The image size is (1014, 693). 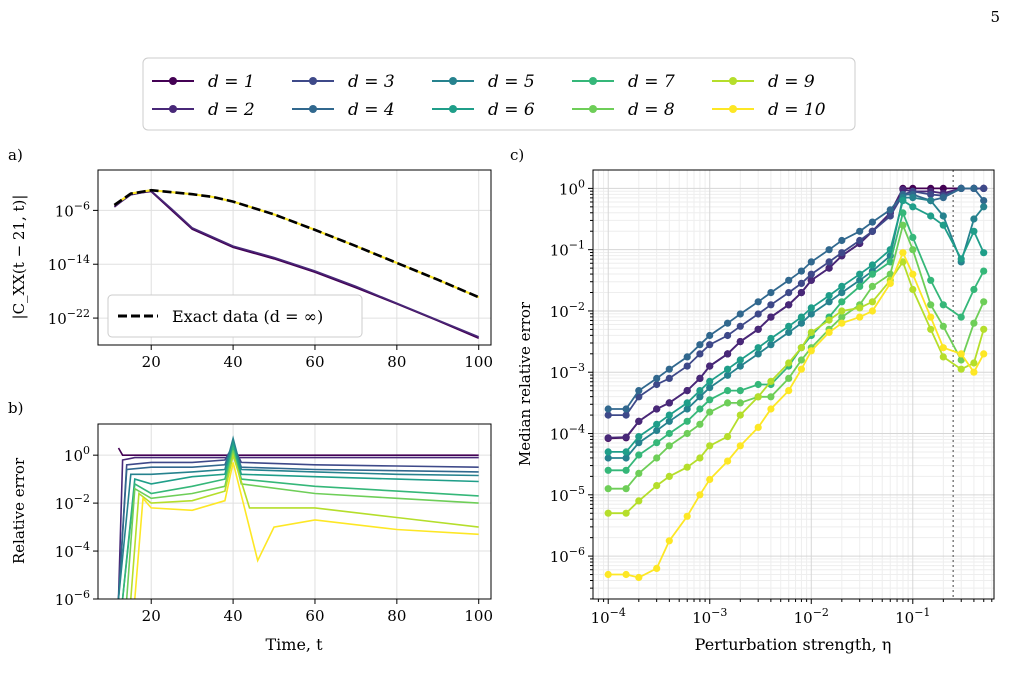 I want to click on x-tick-label: 10⁻³, so click(x=709, y=616).